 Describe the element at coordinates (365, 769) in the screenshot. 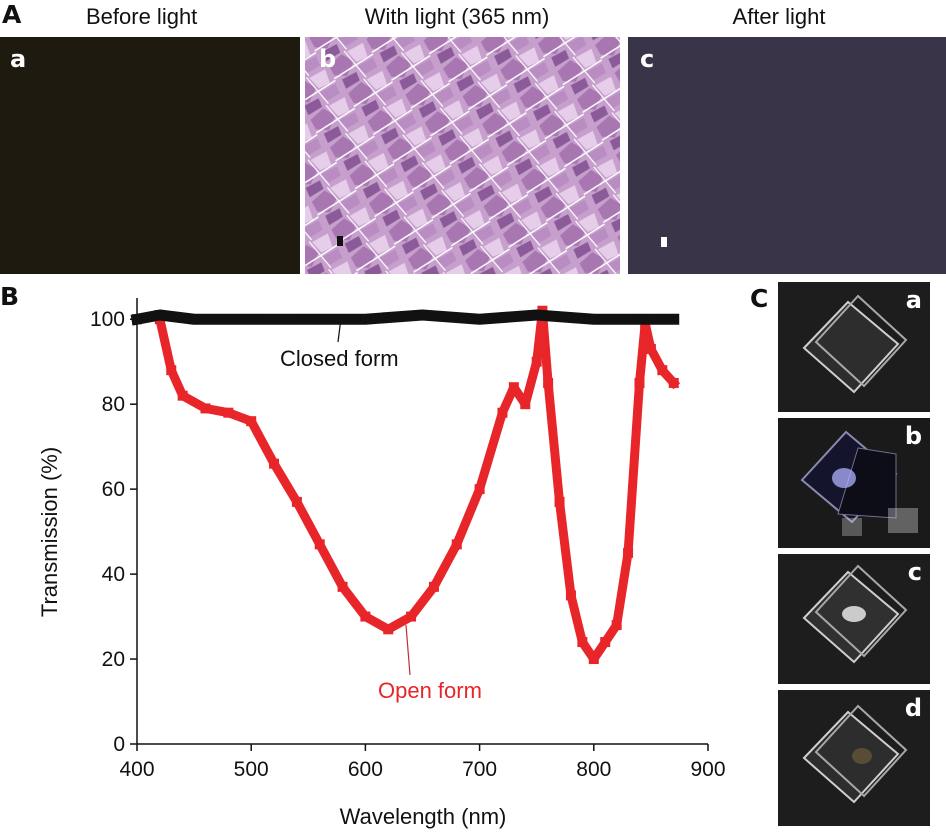

I see `x-tick-label: 600` at that location.